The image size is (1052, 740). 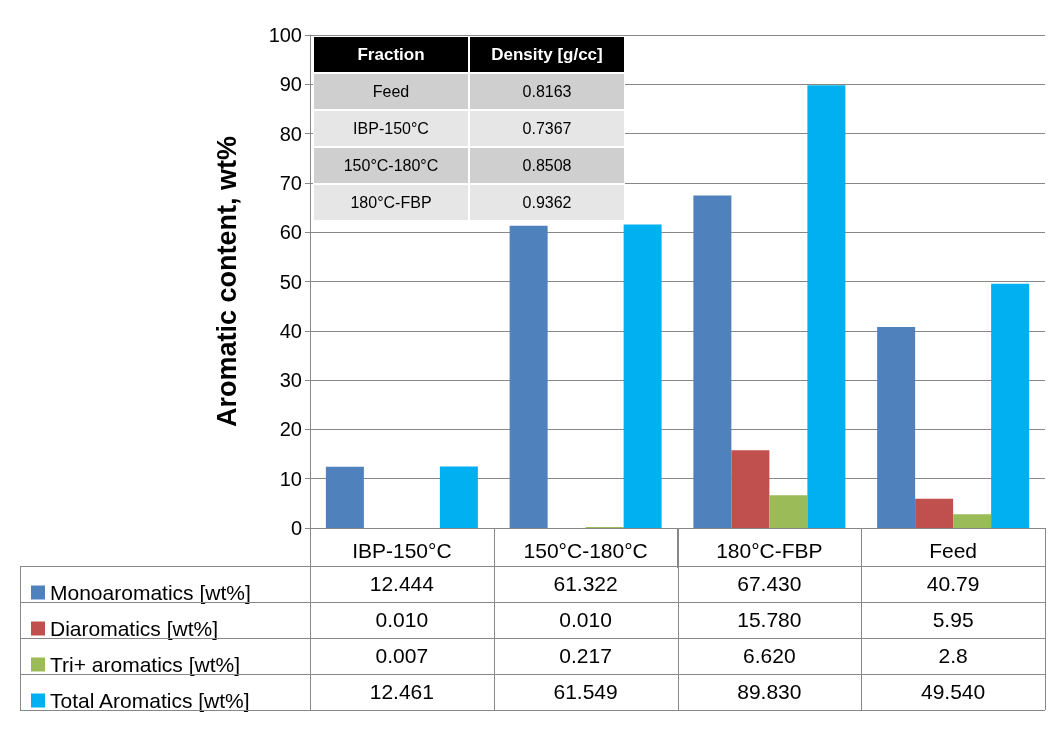 I want to click on data-label: 61.549, so click(x=585, y=692).